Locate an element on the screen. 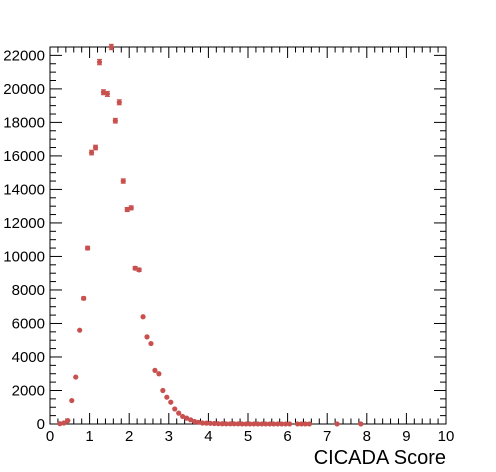  x-tick-label: 4 is located at coordinates (208, 436).